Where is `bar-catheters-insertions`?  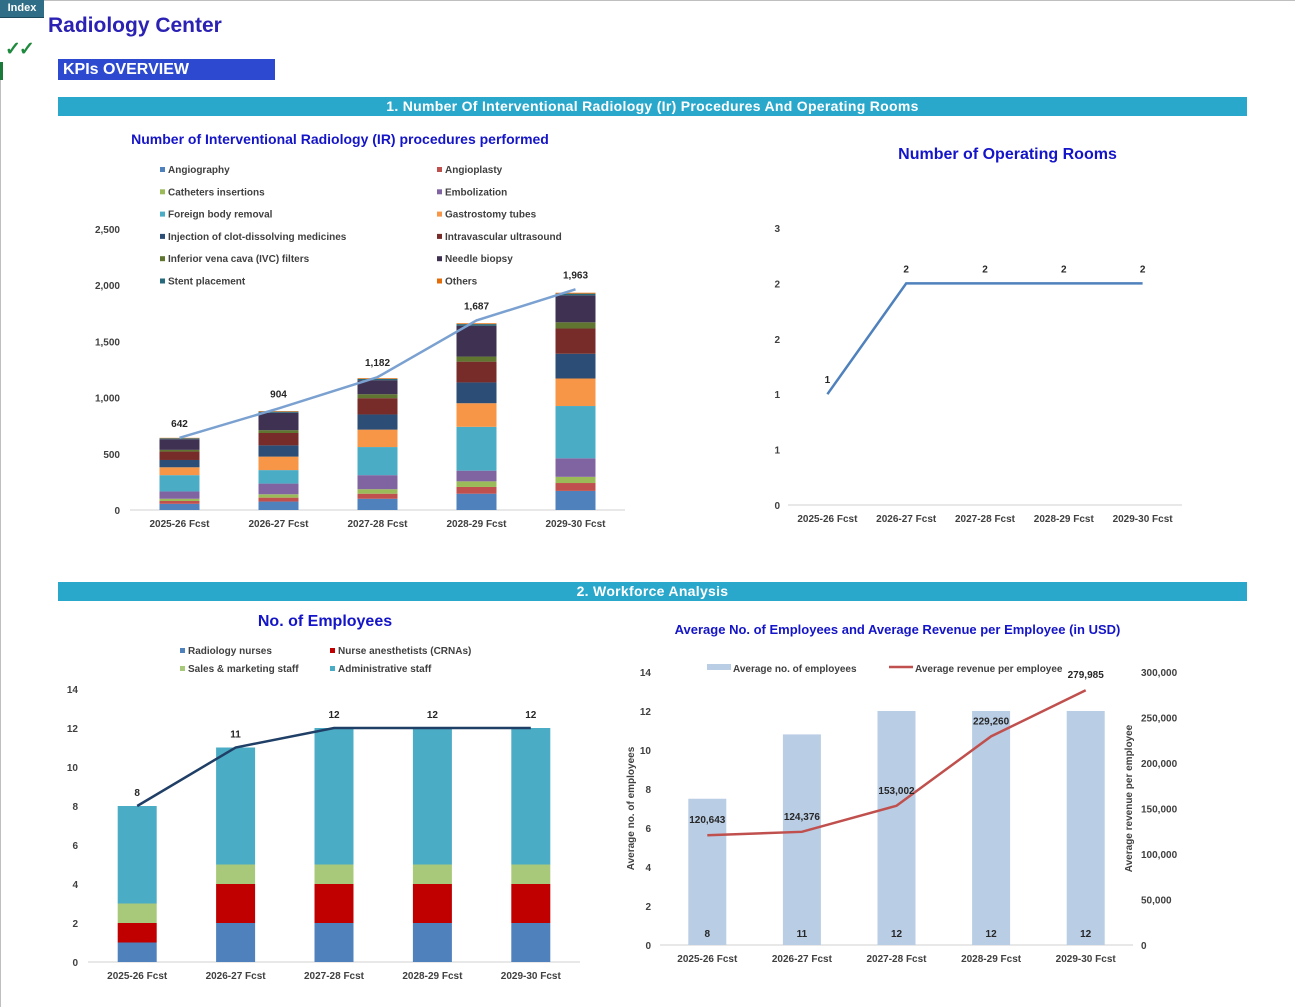 bar-catheters-insertions is located at coordinates (377, 491).